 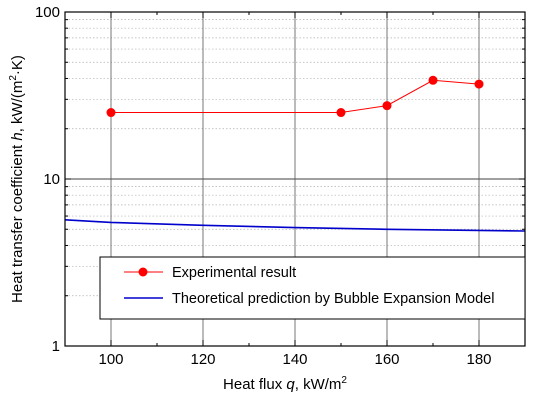 I want to click on y-tick-label: 100, so click(x=47, y=12).